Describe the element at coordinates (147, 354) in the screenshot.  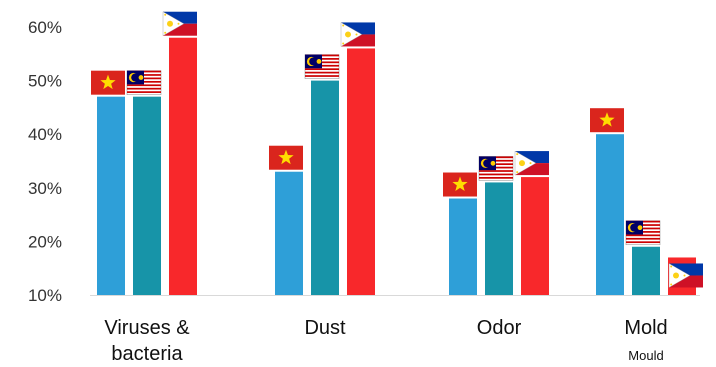
I see `x-tick-label: bacteria` at that location.